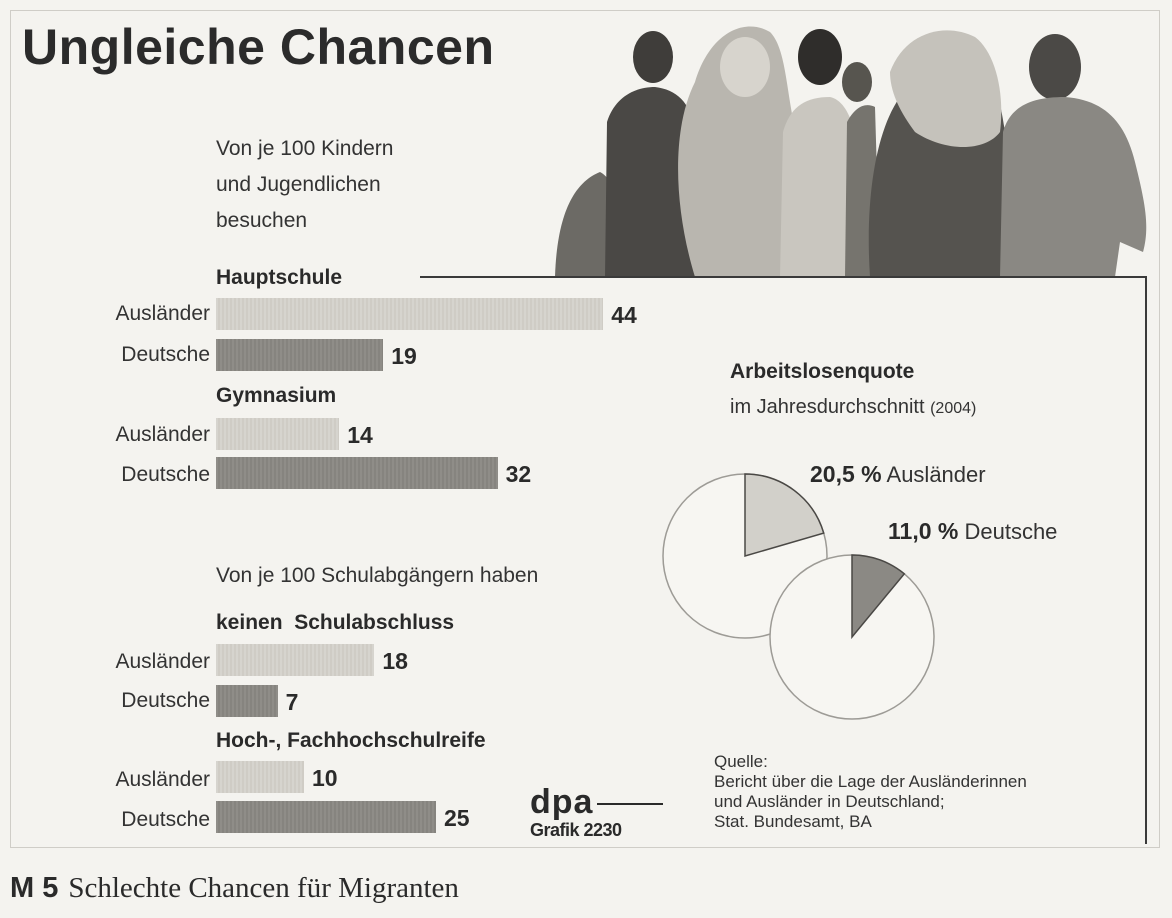 Image resolution: width=1172 pixels, height=918 pixels. Describe the element at coordinates (518, 474) in the screenshot. I see `value-label: 32` at that location.